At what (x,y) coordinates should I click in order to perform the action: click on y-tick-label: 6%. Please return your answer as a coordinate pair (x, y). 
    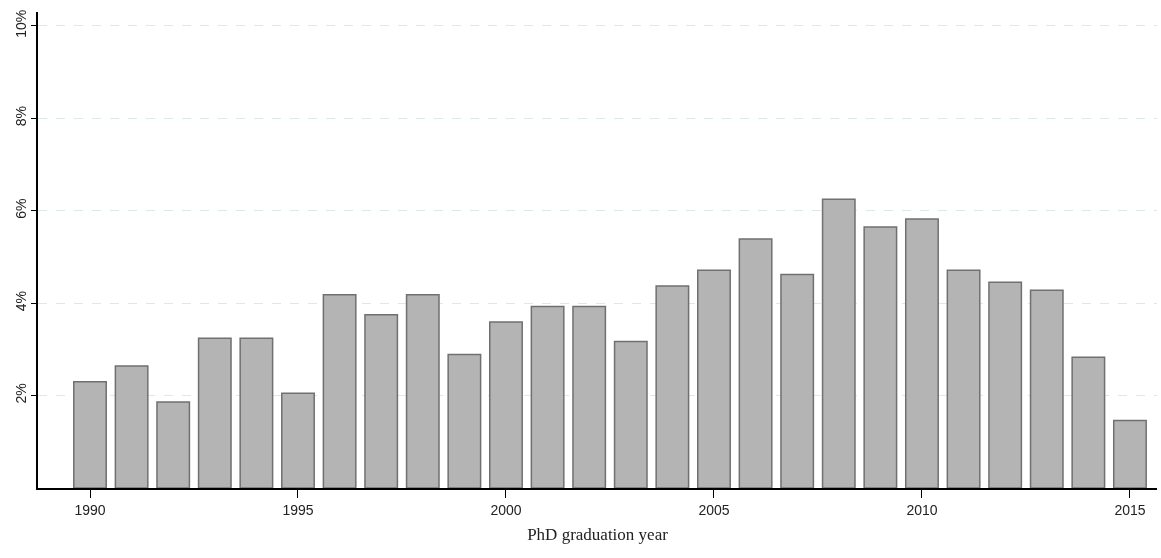
    Looking at the image, I should click on (20, 208).